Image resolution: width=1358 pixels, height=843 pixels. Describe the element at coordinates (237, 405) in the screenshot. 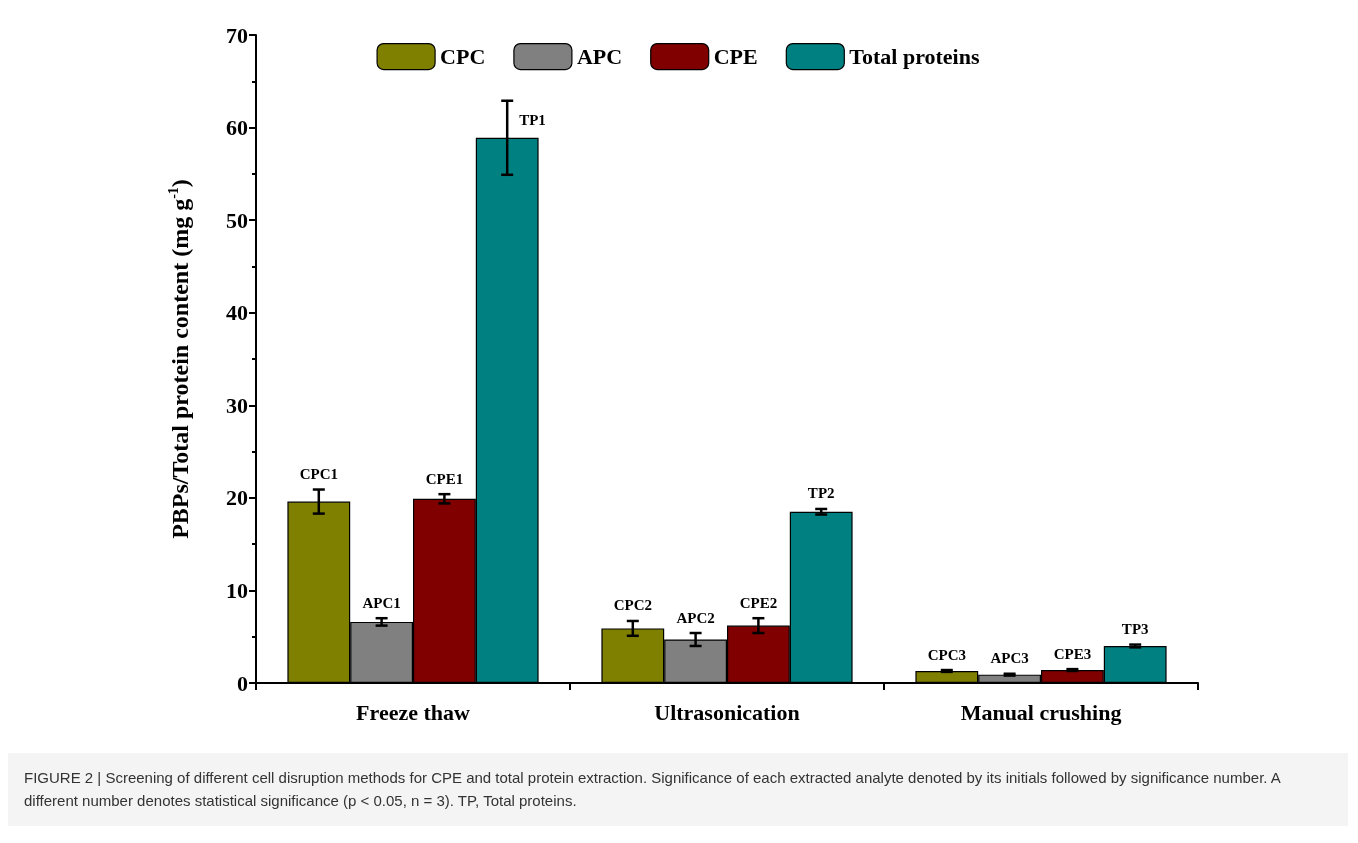

I see `y-tick-label: 30` at that location.